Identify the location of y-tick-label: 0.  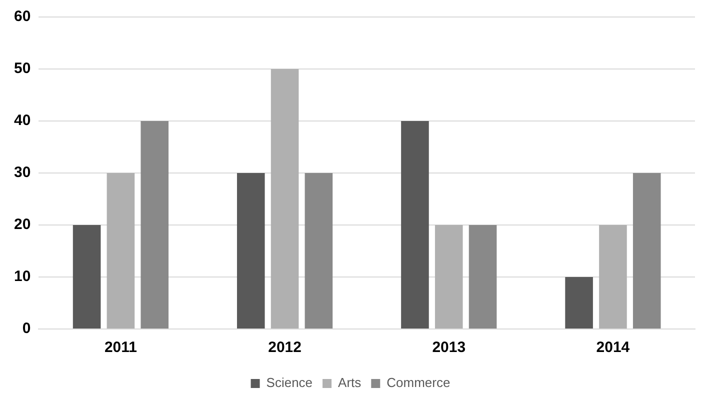
(26, 329).